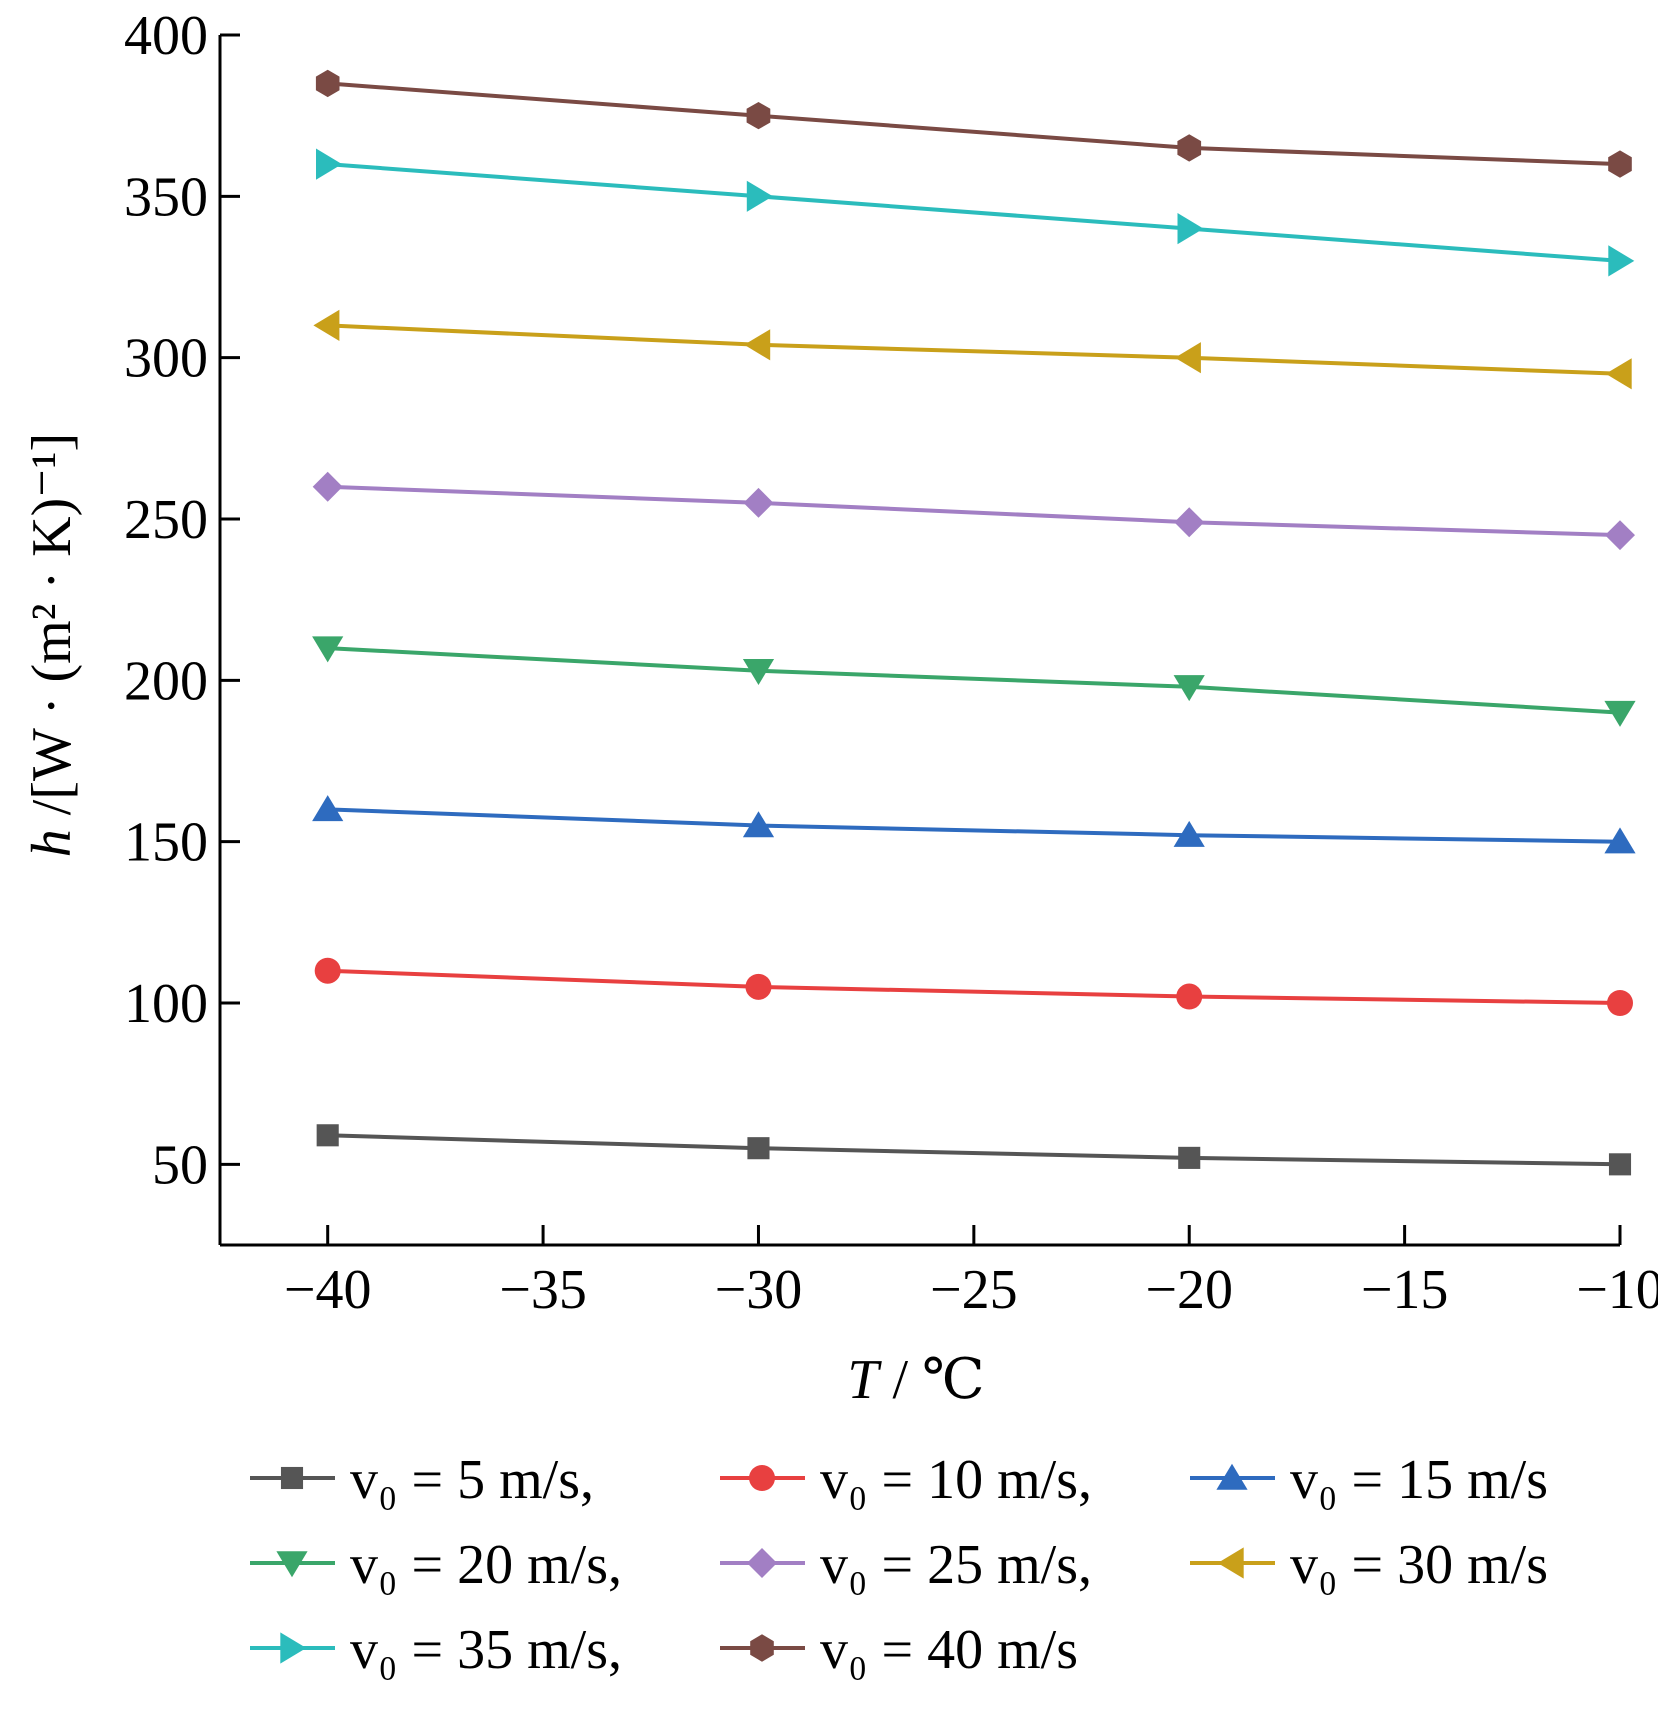 The image size is (1658, 1723). Describe the element at coordinates (166, 843) in the screenshot. I see `y-tick-label: 150` at that location.